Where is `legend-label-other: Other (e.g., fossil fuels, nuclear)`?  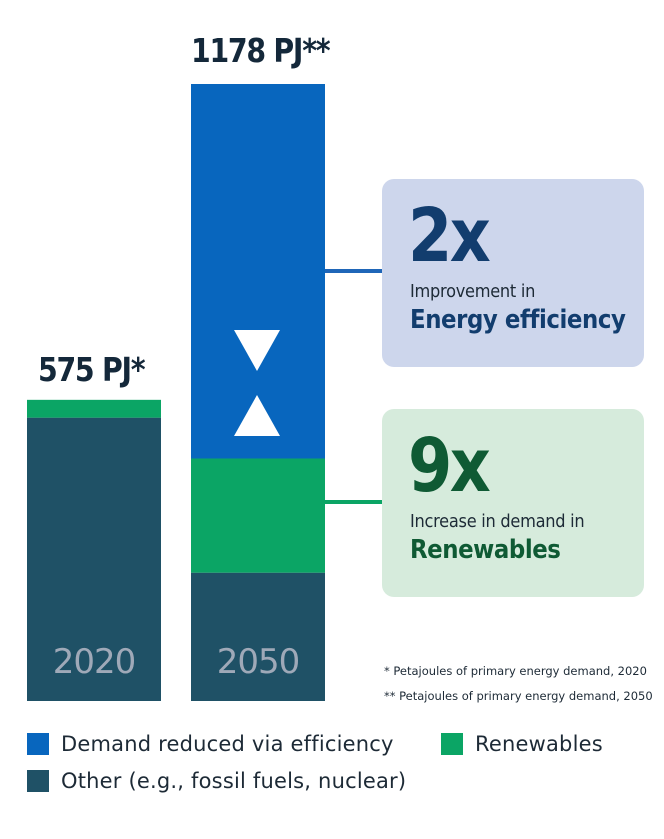 legend-label-other: Other (e.g., fossil fuels, nuclear) is located at coordinates (234, 781).